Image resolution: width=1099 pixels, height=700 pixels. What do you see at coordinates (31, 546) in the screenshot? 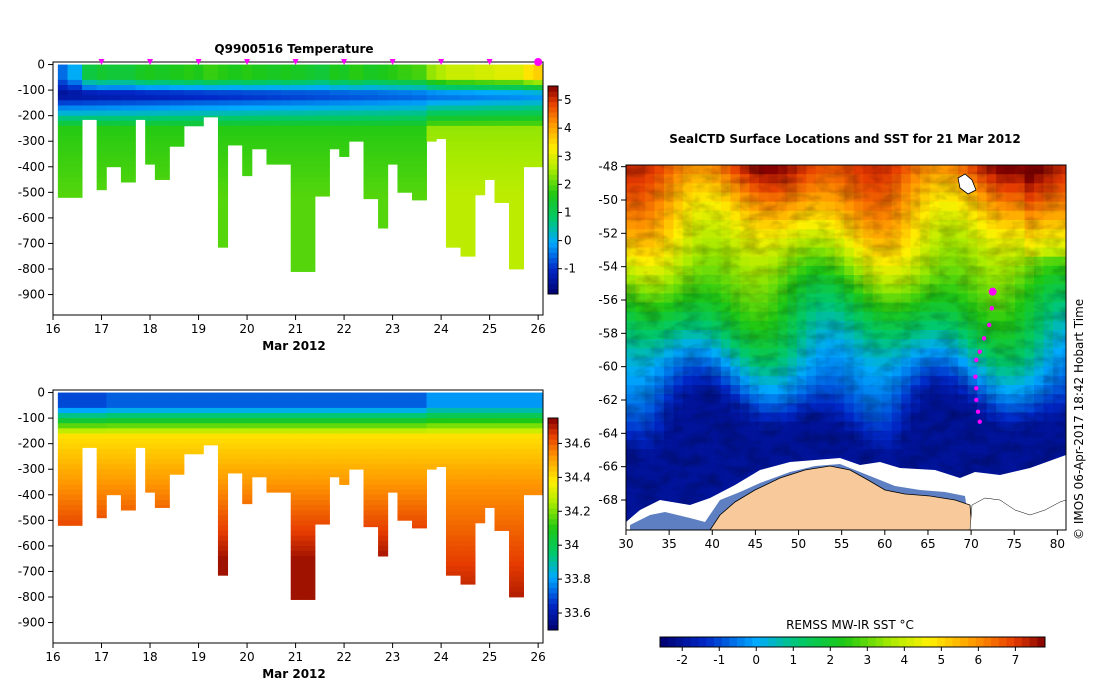
I see `y-tick-label: -600` at bounding box center [31, 546].